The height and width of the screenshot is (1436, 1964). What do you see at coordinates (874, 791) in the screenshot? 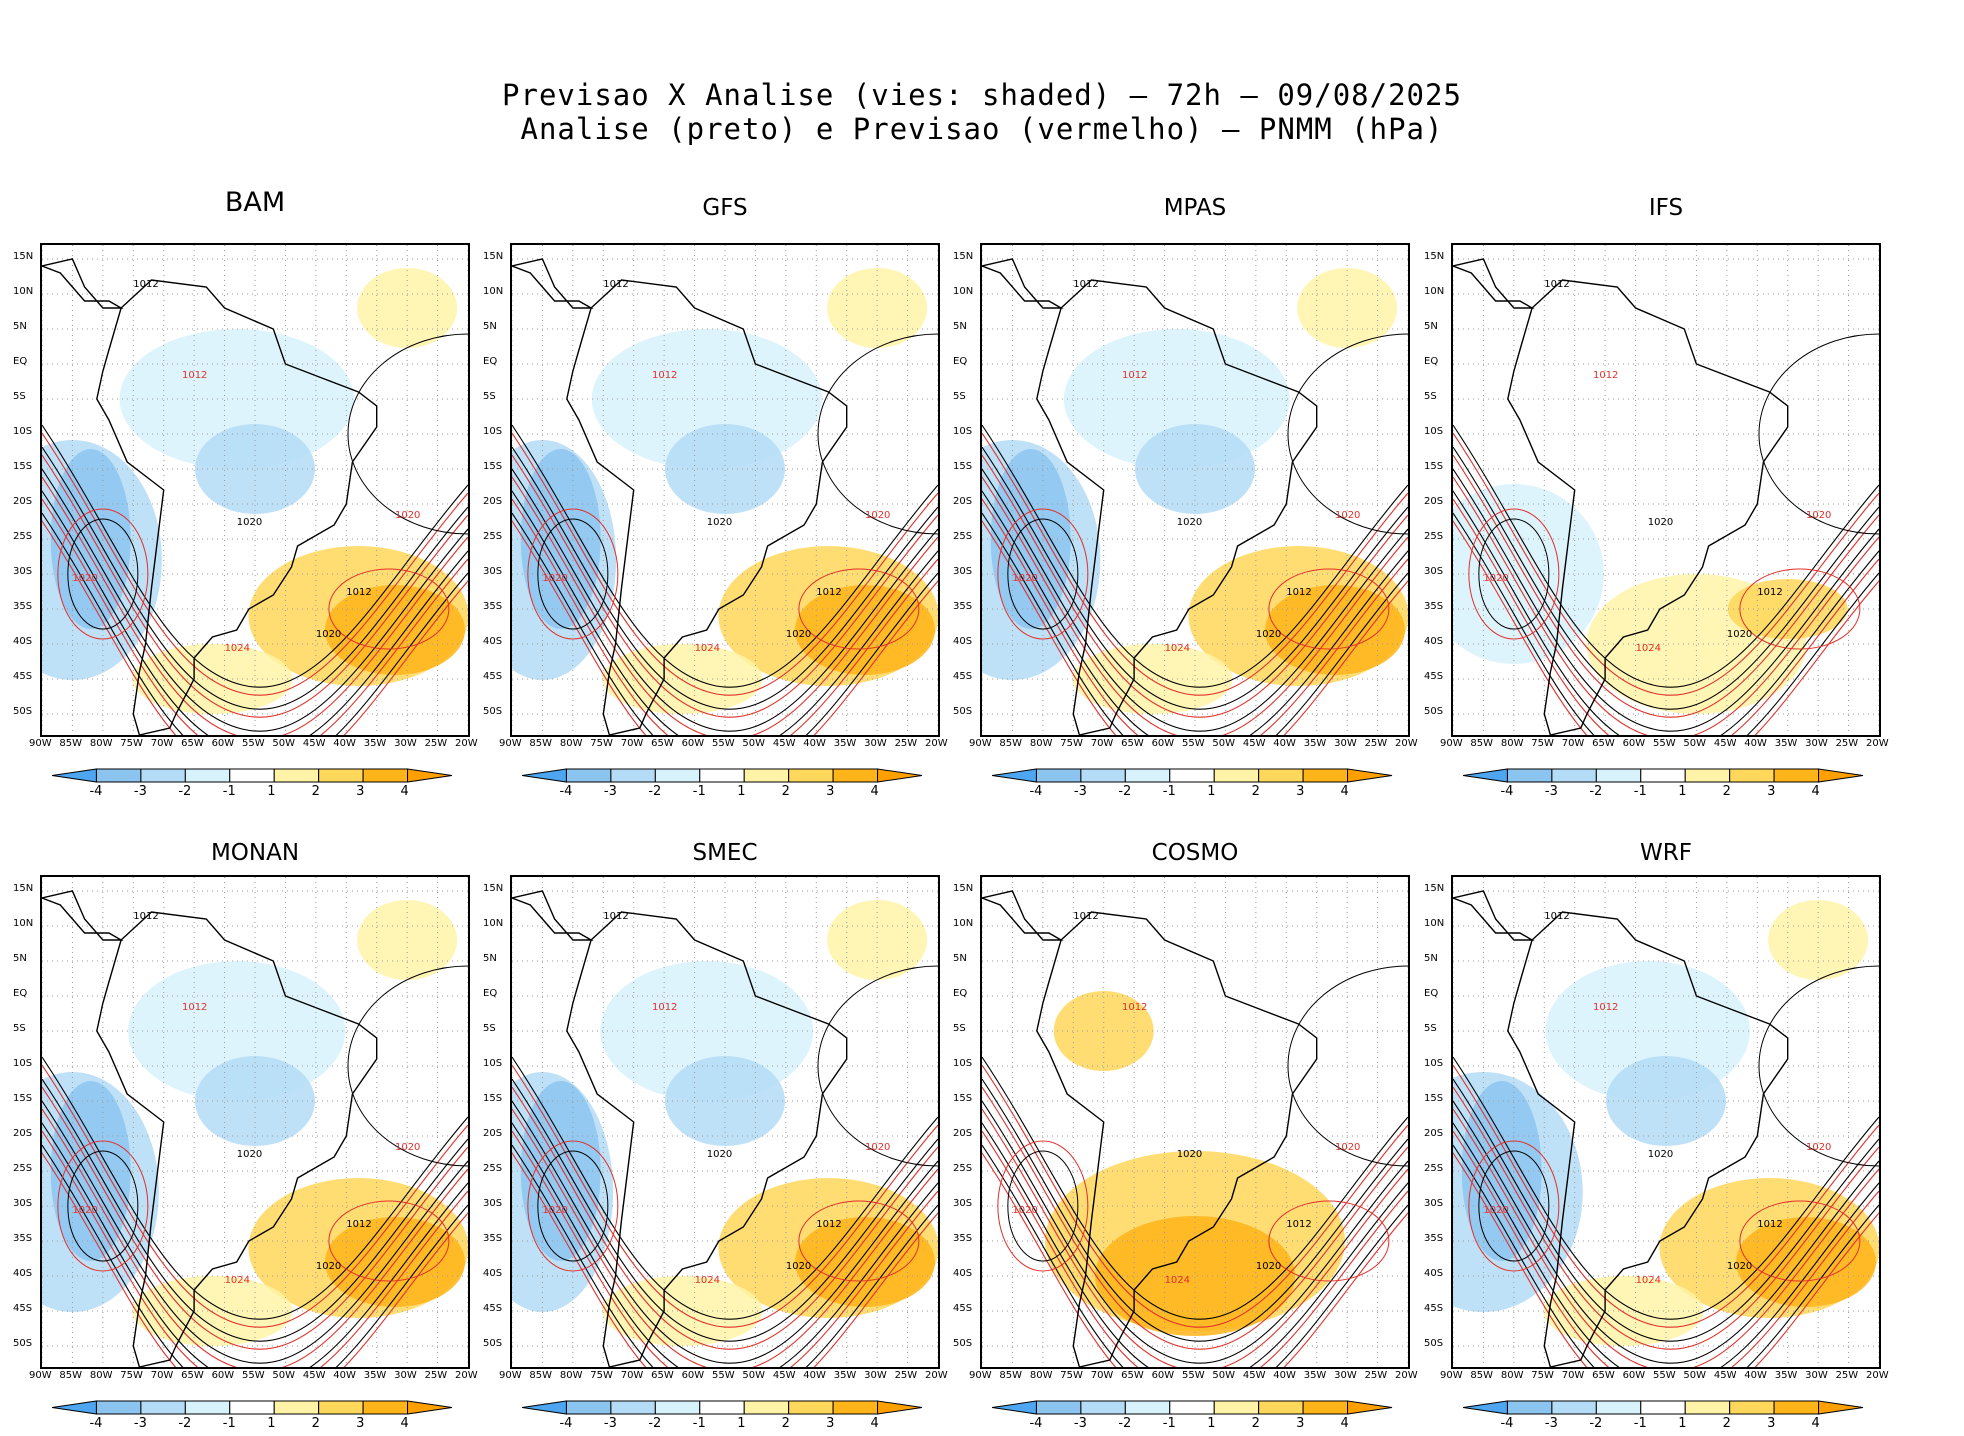
I see `colorbar-tick-label: 4` at bounding box center [874, 791].